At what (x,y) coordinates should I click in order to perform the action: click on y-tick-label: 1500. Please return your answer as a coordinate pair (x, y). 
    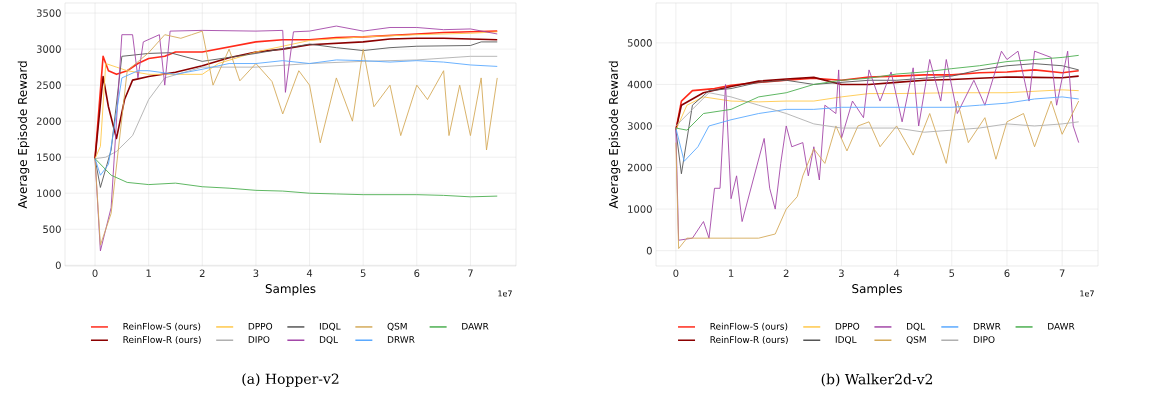
    Looking at the image, I should click on (49, 157).